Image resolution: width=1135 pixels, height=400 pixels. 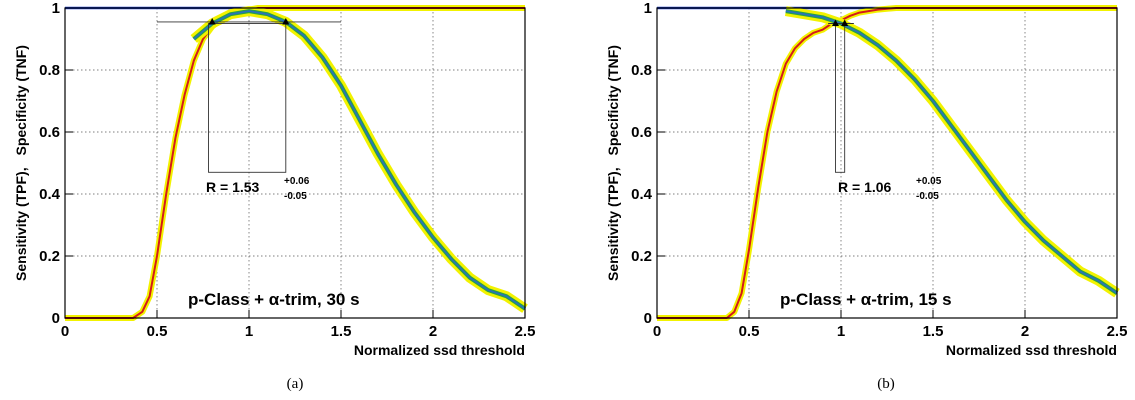 I want to click on ratio-plus: +0.06, so click(x=297, y=181).